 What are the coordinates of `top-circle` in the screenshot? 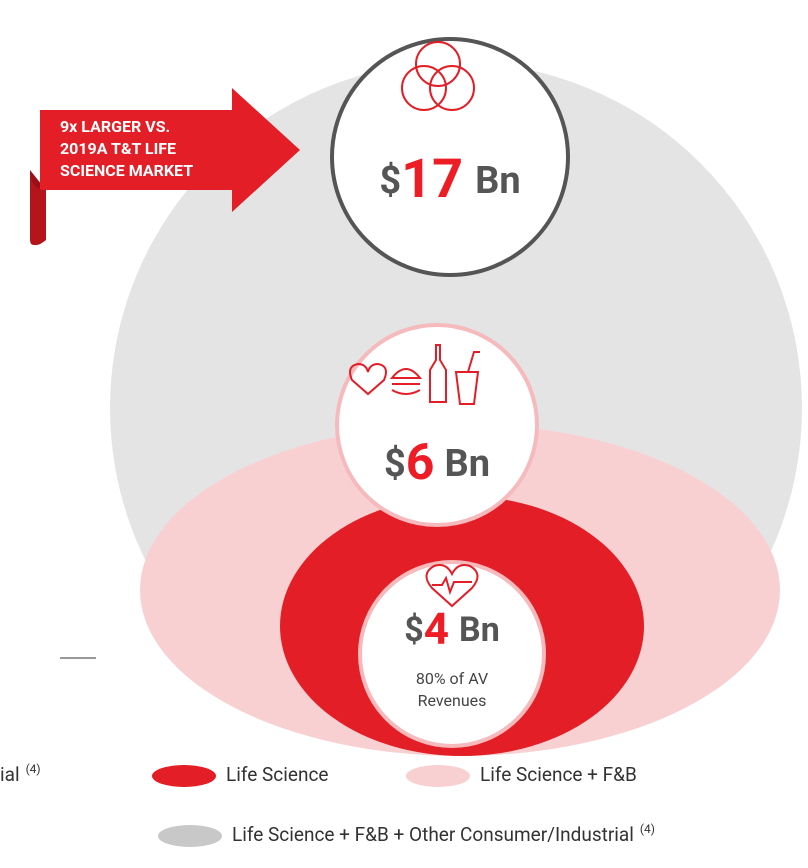 It's located at (450, 157).